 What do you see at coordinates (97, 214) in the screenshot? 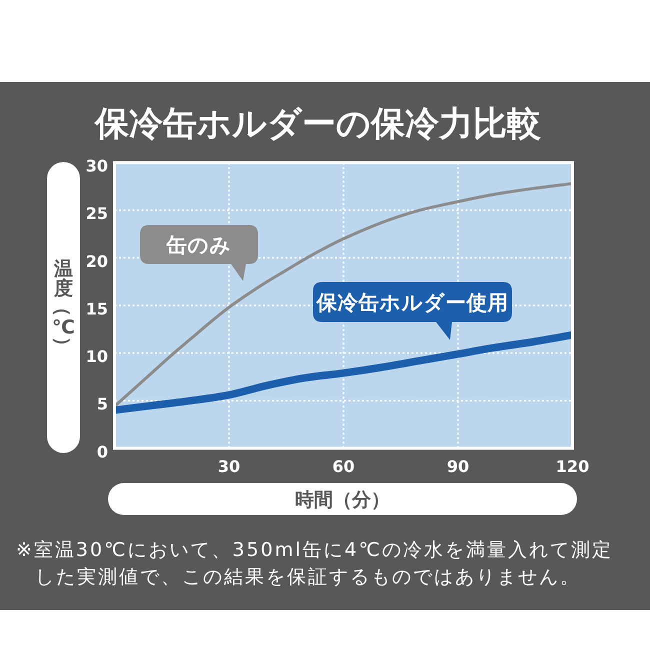
I see `y-tick-label: 25` at bounding box center [97, 214].